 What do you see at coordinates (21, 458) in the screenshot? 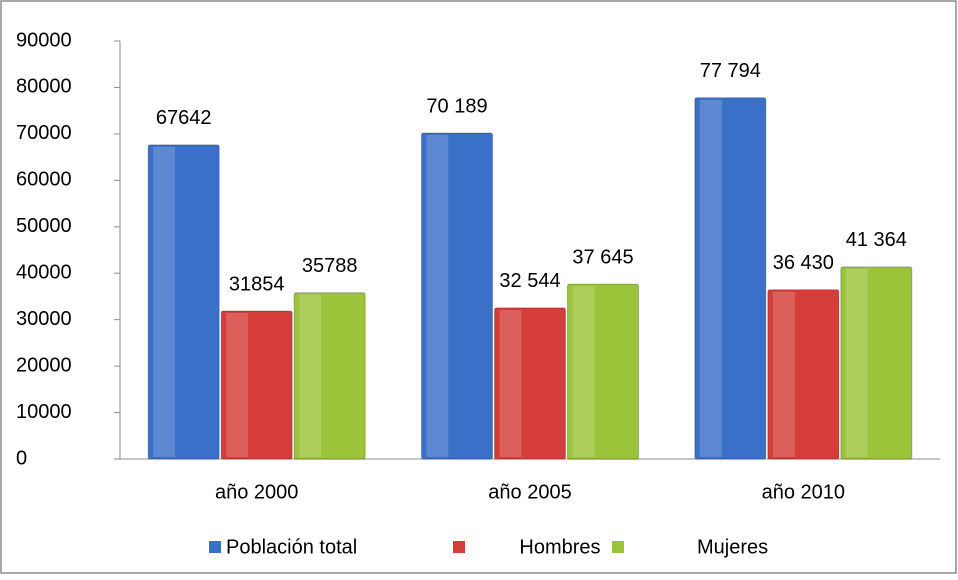
I see `y-tick-label: 0` at bounding box center [21, 458].